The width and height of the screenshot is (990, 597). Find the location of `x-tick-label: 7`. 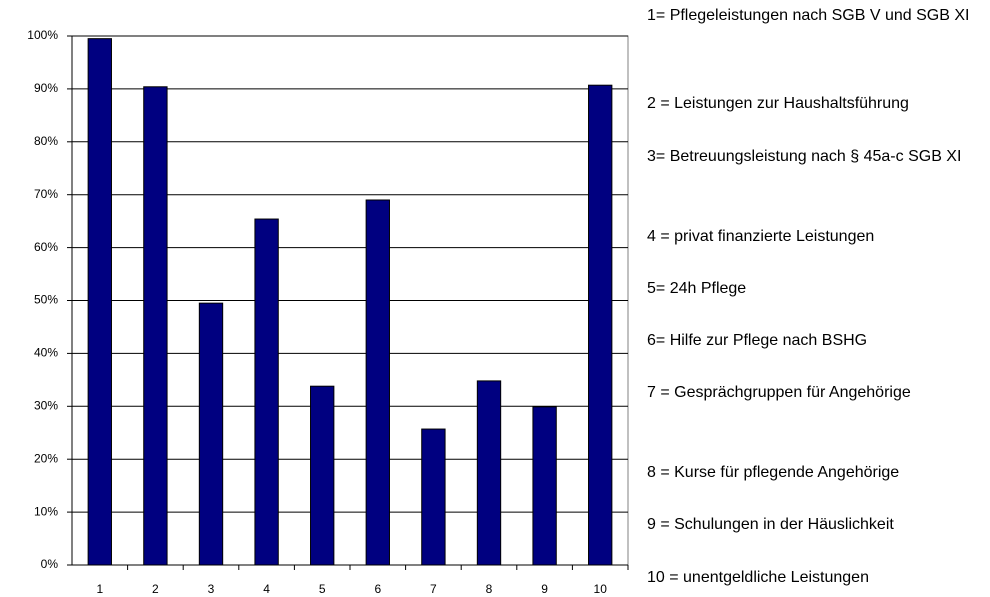

x-tick-label: 7 is located at coordinates (433, 589).